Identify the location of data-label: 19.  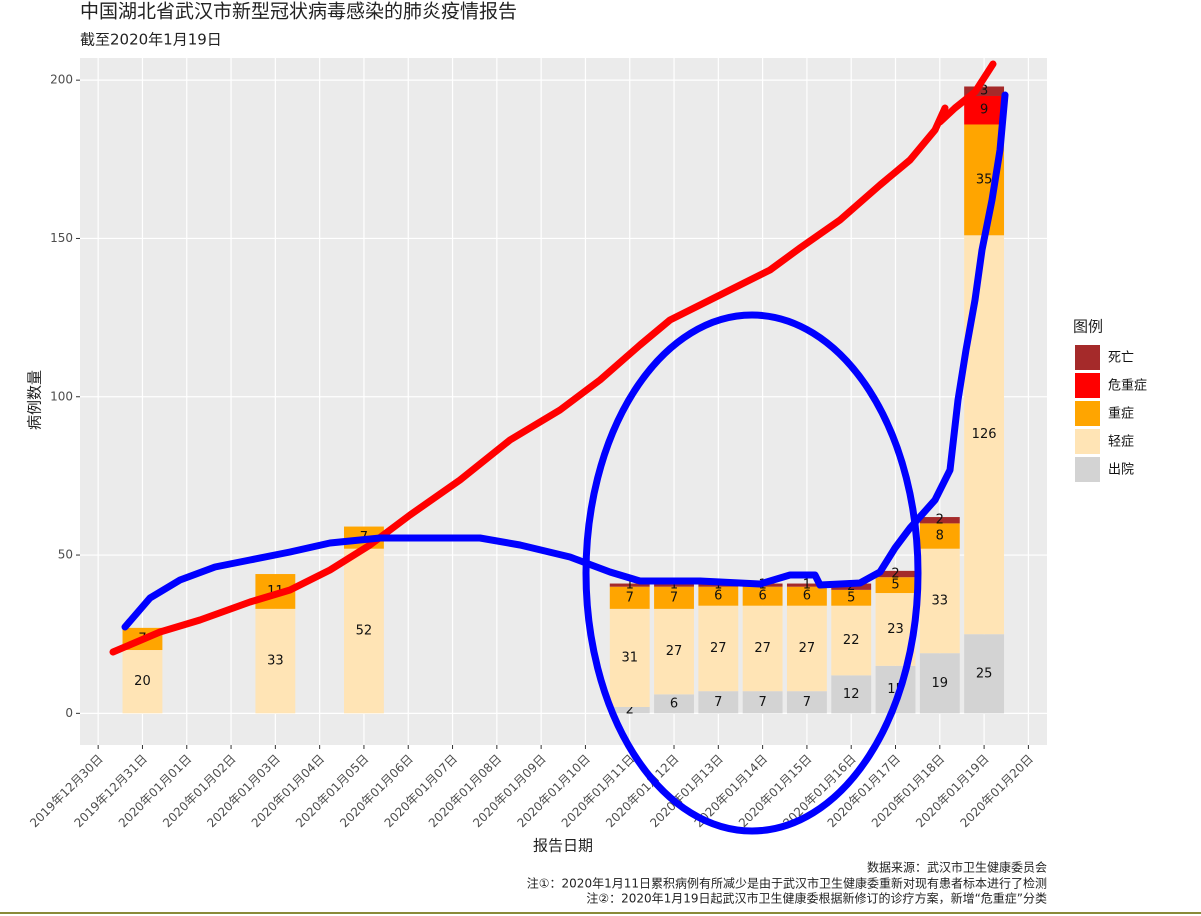
(940, 683).